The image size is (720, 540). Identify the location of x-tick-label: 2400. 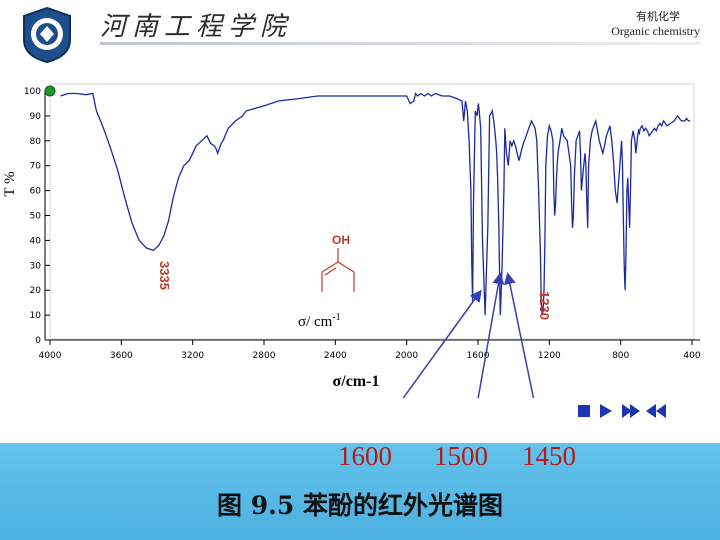
(335, 356).